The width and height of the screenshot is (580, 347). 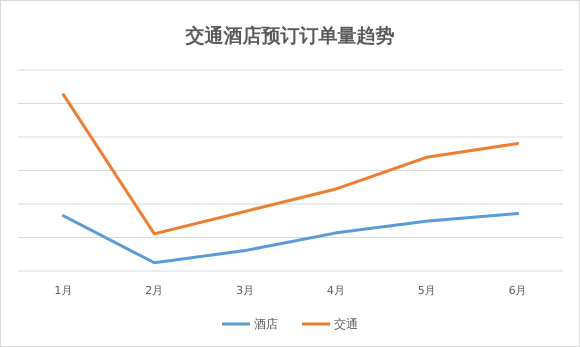 What do you see at coordinates (335, 290) in the screenshot?
I see `x-tick-label: 4月` at bounding box center [335, 290].